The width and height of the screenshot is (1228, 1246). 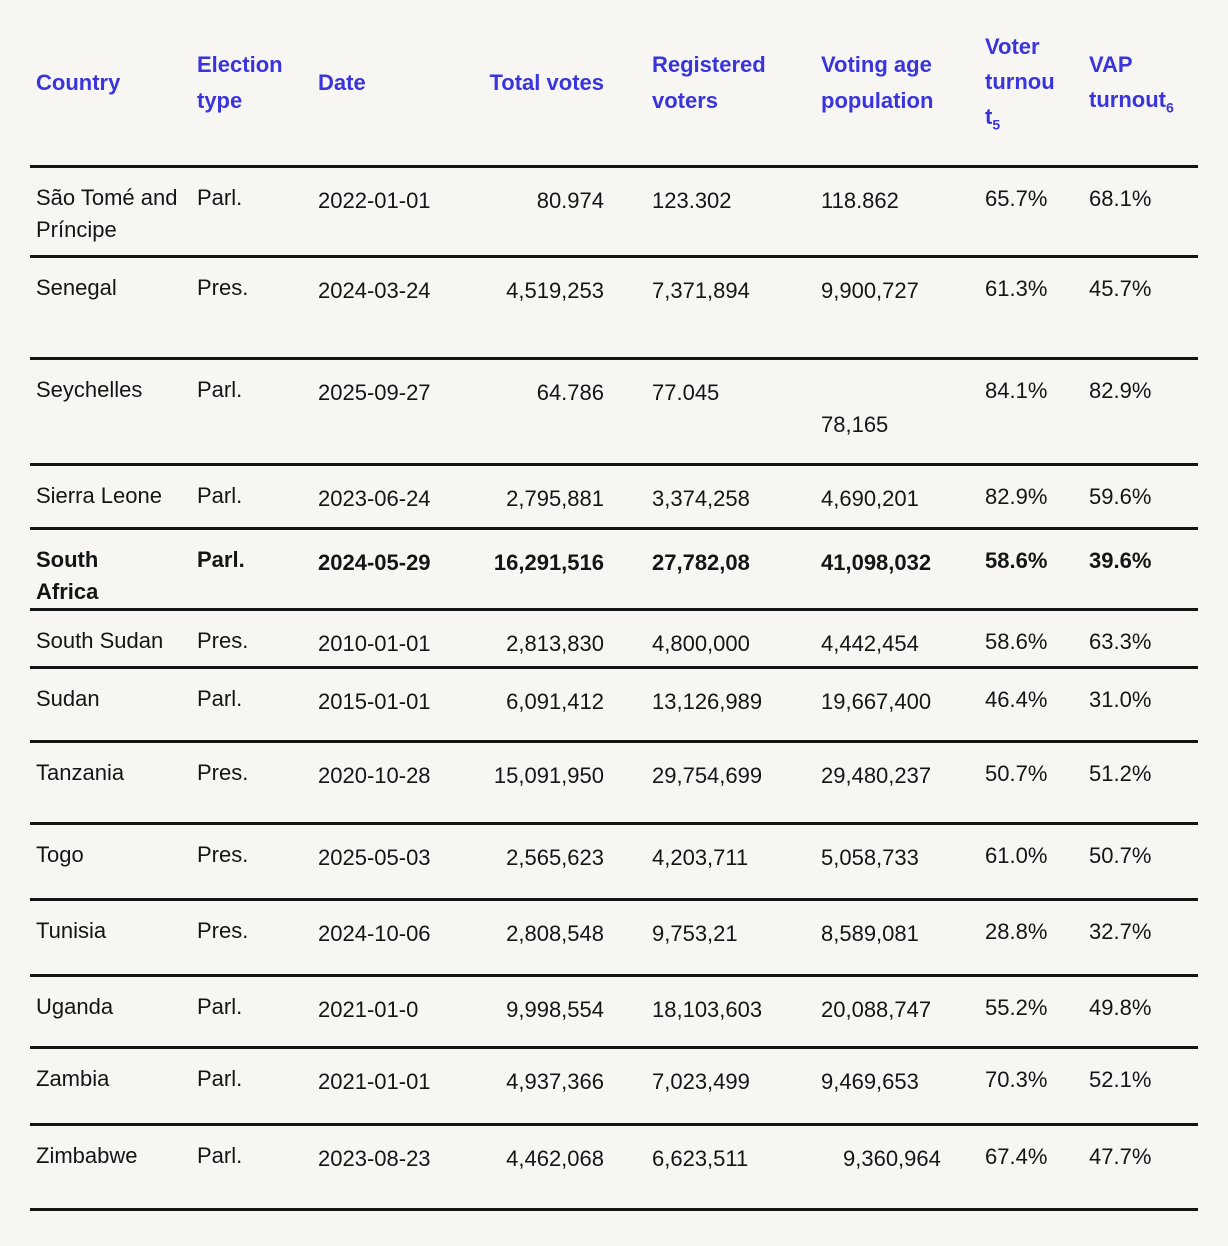 I want to click on cell-vap: 4,442,454, so click(x=887, y=638).